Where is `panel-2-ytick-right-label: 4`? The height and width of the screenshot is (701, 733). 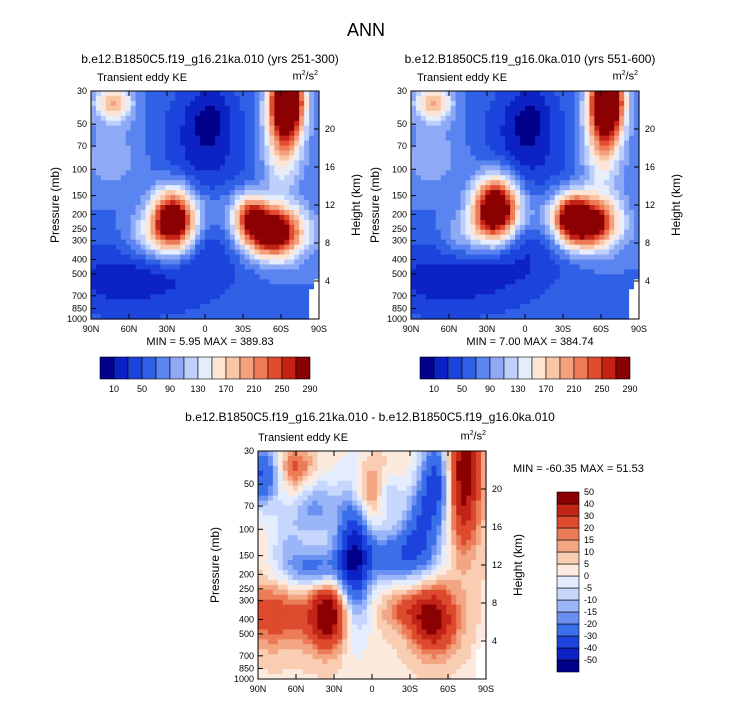 panel-2-ytick-right-label: 4 is located at coordinates (647, 281).